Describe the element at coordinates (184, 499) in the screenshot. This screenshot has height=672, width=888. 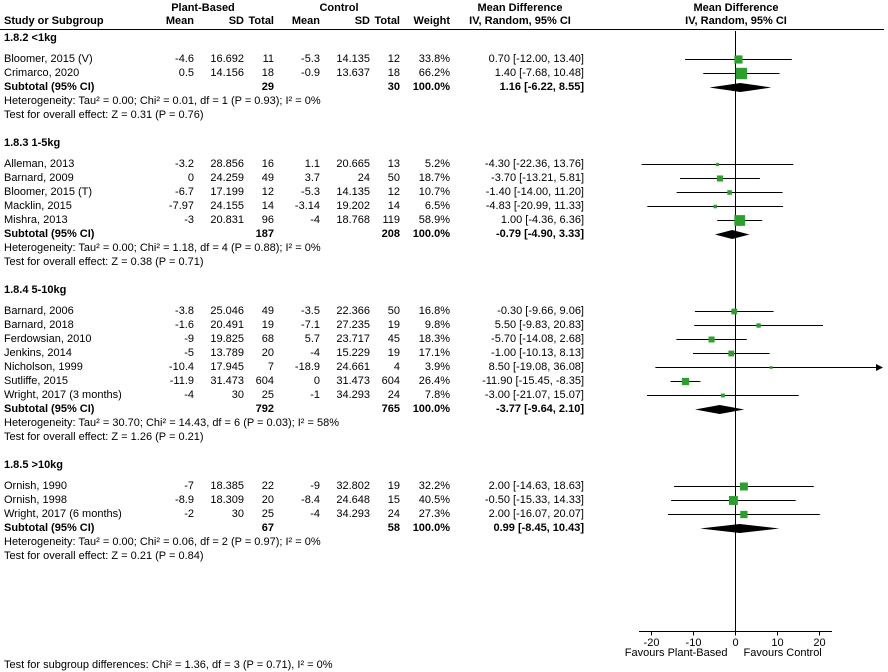
I see `plant-mean: -8.9` at that location.